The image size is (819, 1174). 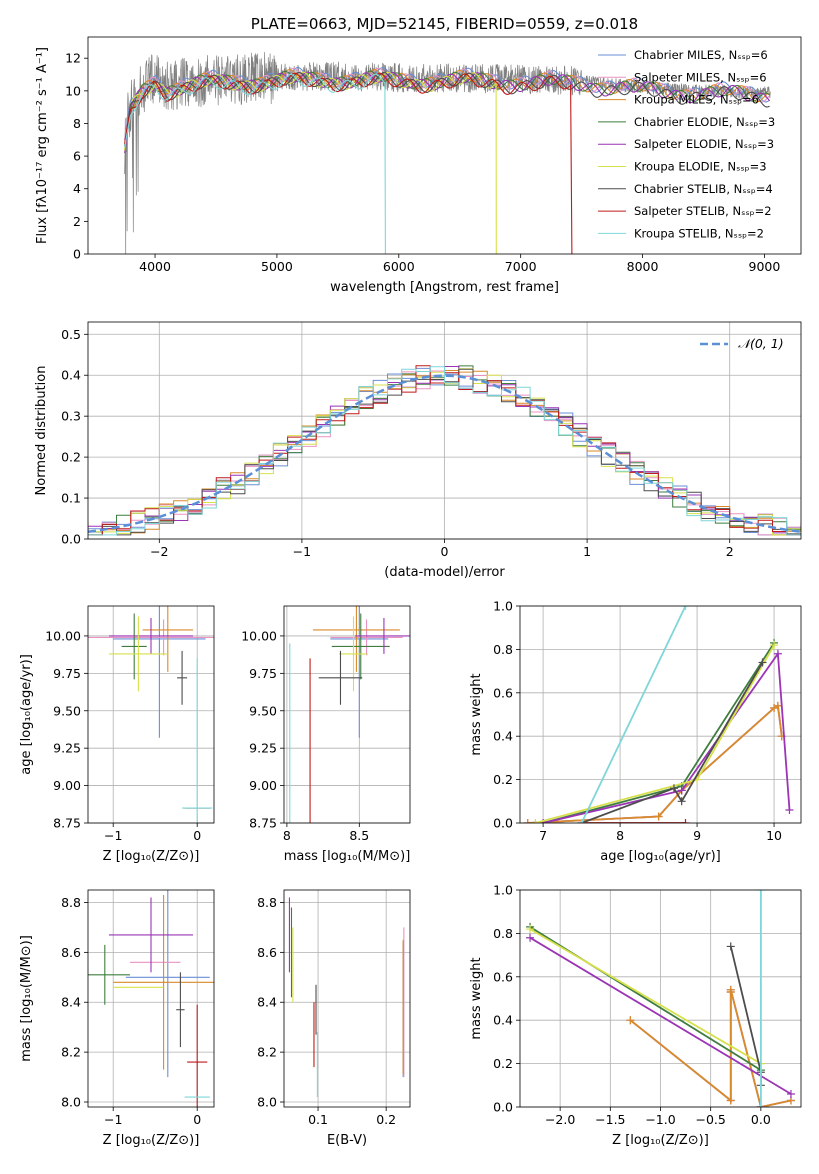 I want to click on y-tick-label: 0.1, so click(x=71, y=498).